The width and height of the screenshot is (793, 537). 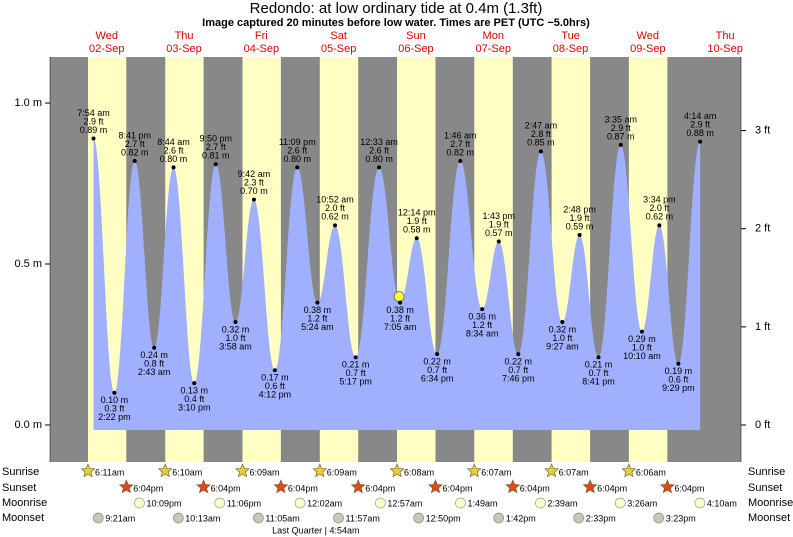 What do you see at coordinates (493, 36) in the screenshot?
I see `weekday-label: Mon` at bounding box center [493, 36].